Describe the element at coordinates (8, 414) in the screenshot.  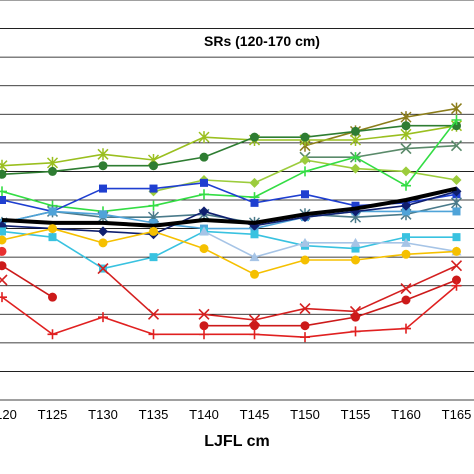
I see `x-tick-label: T120` at that location.